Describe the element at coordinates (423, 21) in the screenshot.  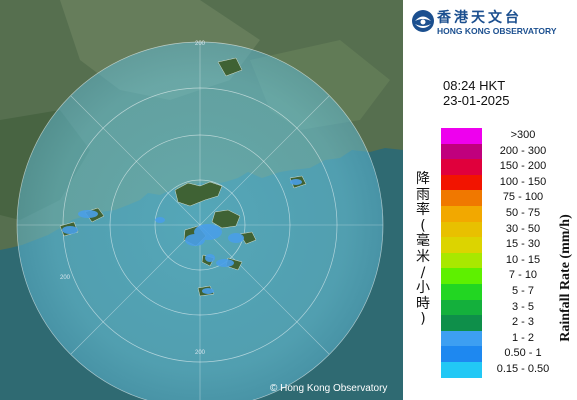
I see `hko-logo-icon` at that location.